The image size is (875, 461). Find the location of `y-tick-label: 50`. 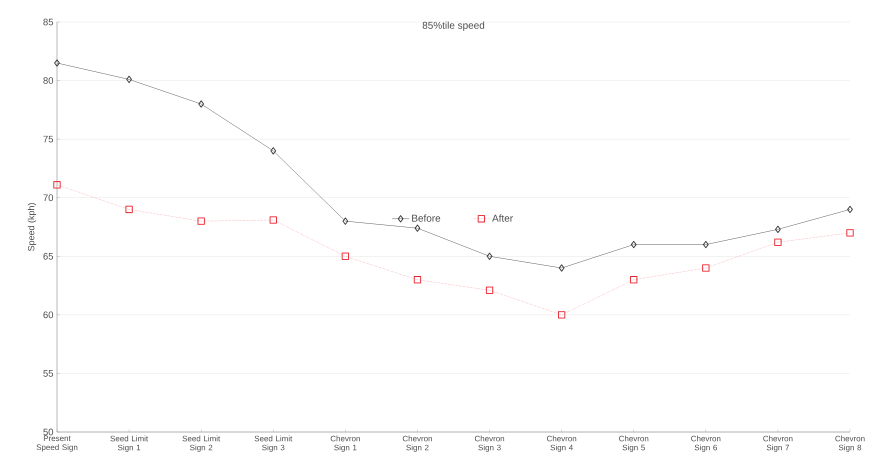

y-tick-label: 50 is located at coordinates (48, 432).